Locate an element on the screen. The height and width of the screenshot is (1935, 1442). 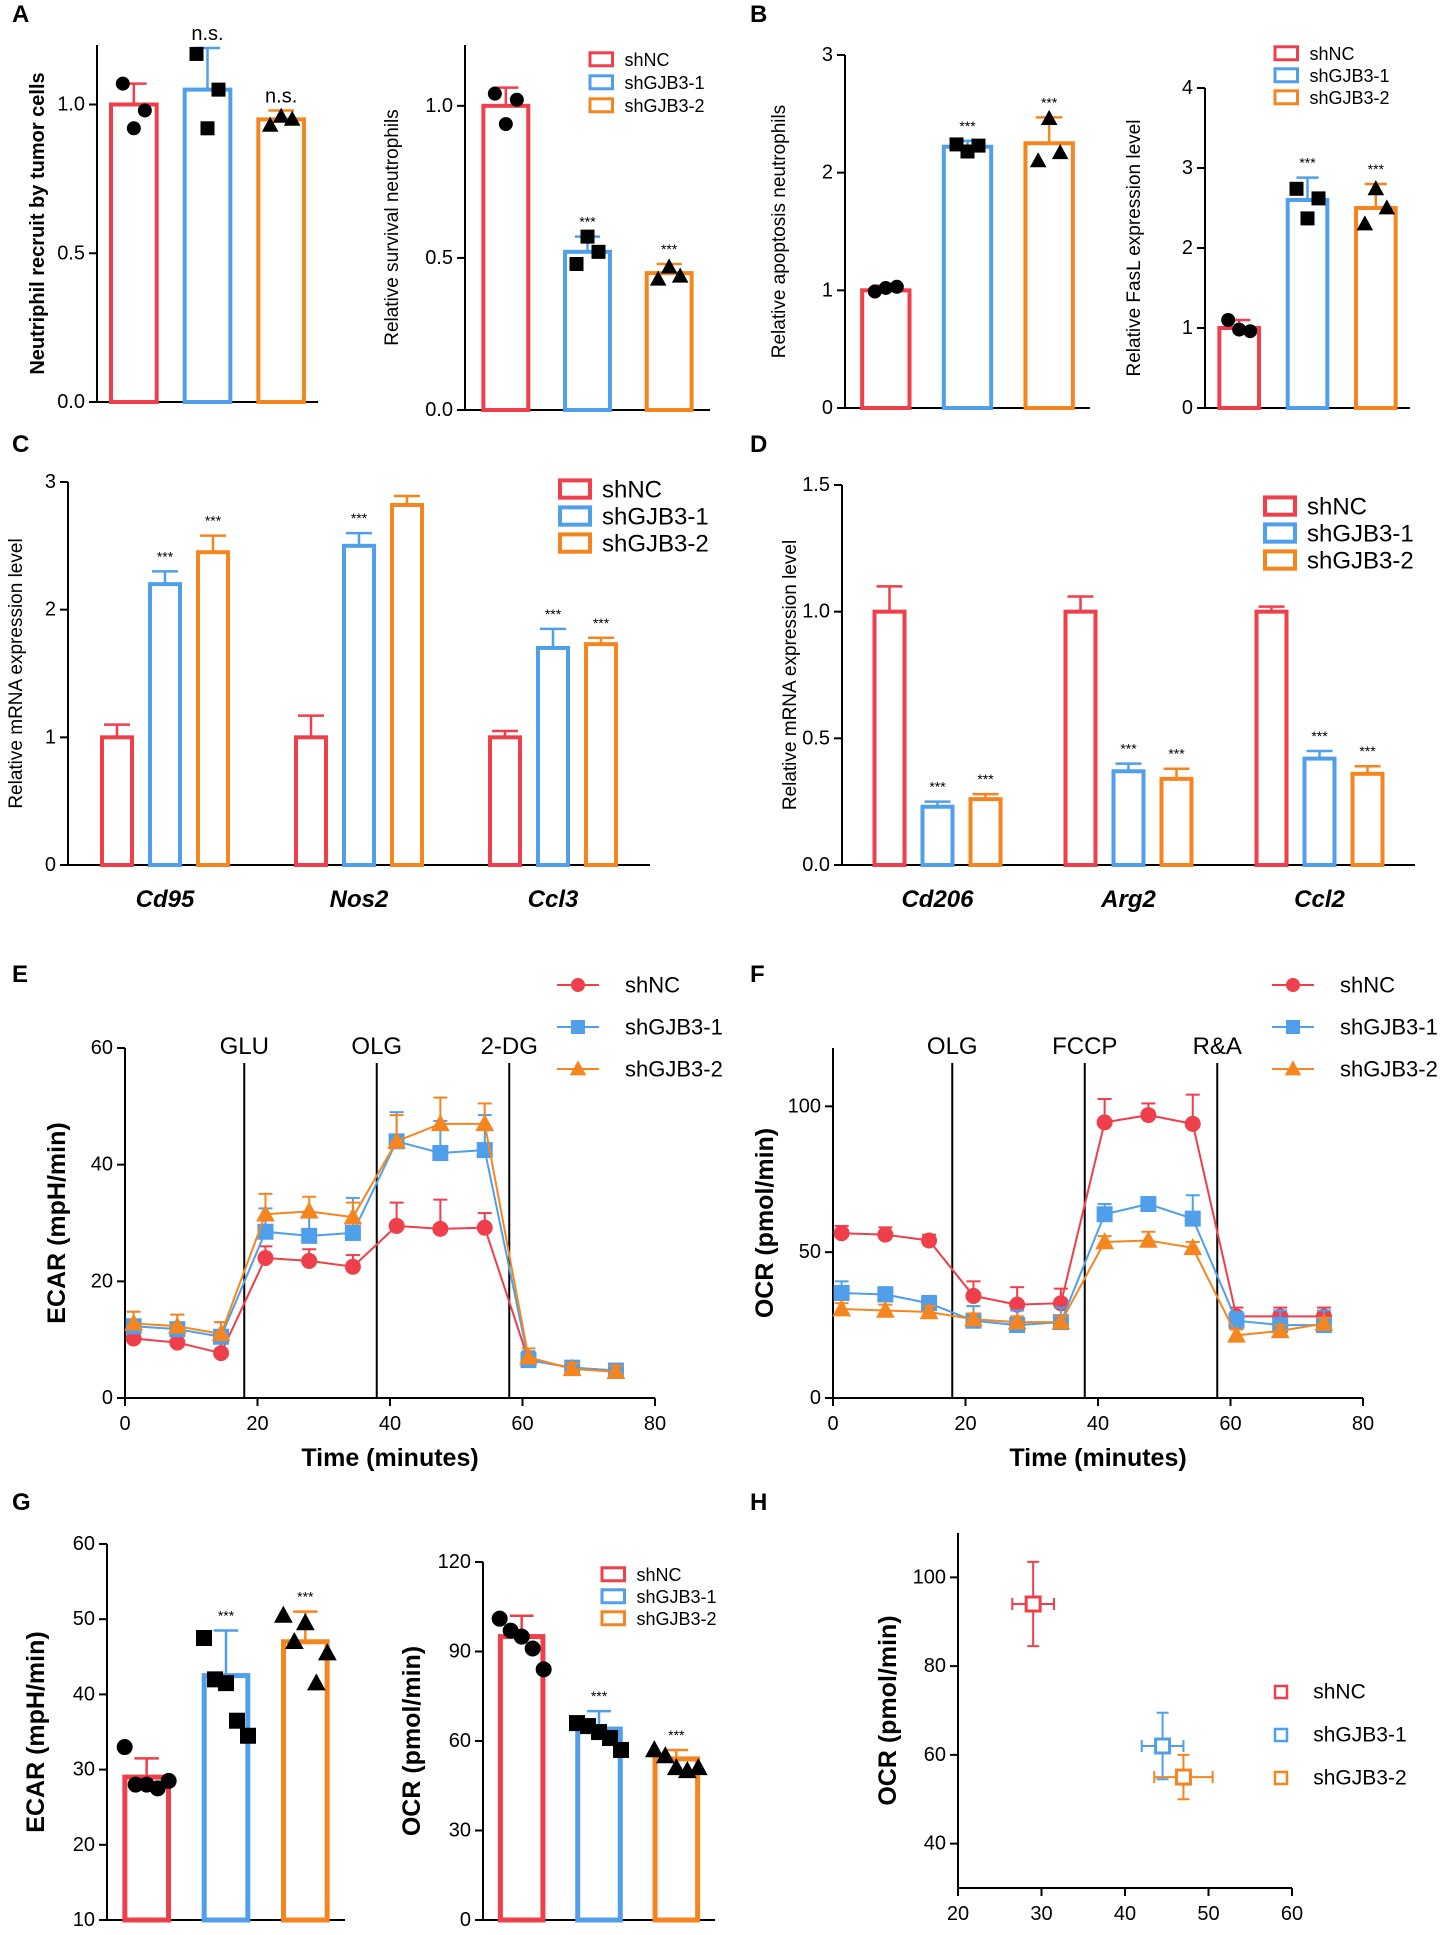
panel-label: A is located at coordinates (20, 14).